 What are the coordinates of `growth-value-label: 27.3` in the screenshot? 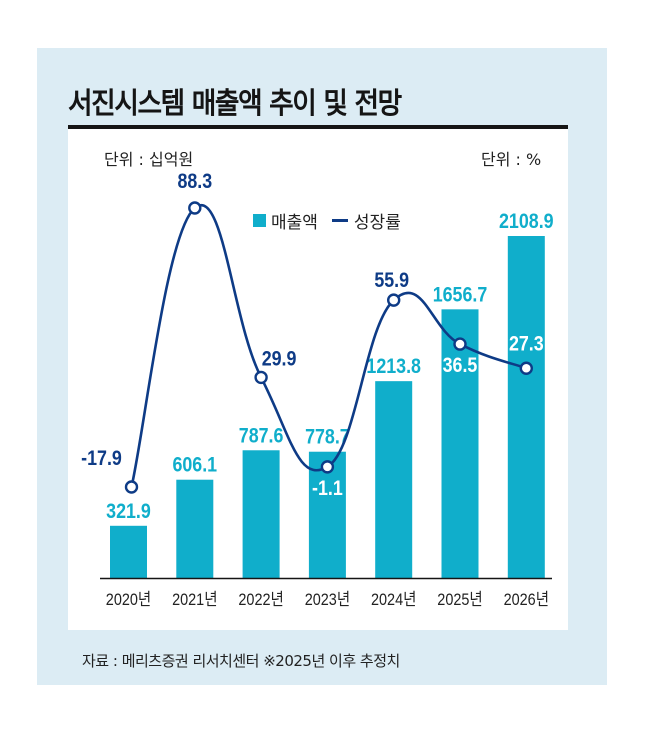 It's located at (526, 344).